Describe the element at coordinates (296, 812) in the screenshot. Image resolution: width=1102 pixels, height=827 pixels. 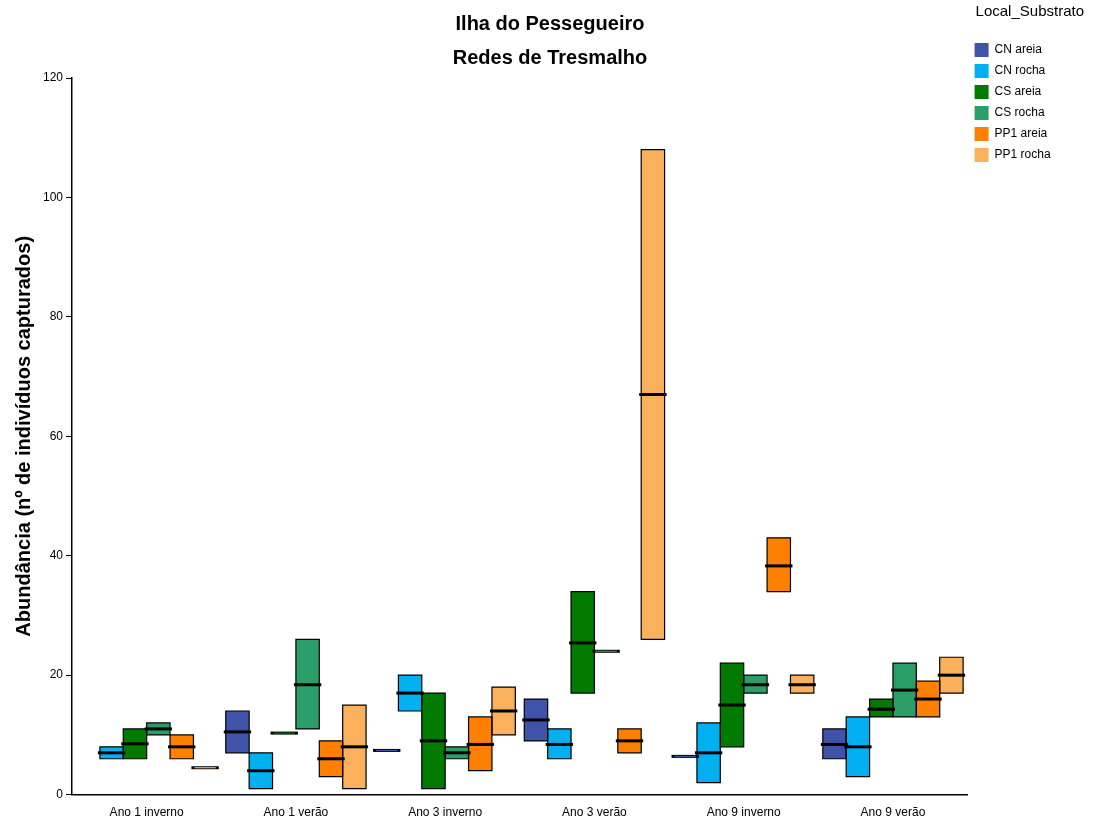
I see `x-tick-label: Ano 1 verão` at that location.